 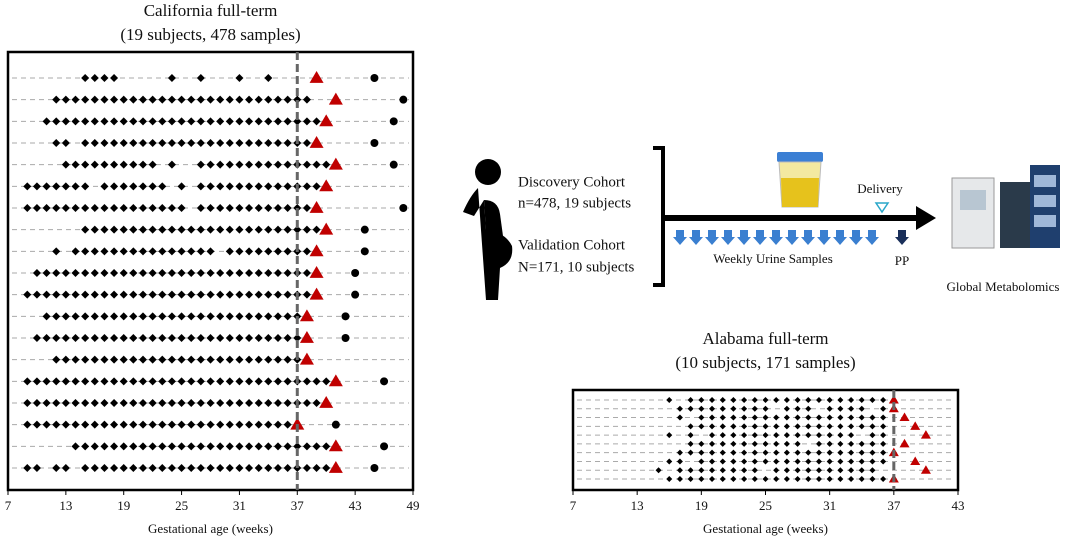 What do you see at coordinates (765, 505) in the screenshot?
I see `x-tick-label: 25` at bounding box center [765, 505].